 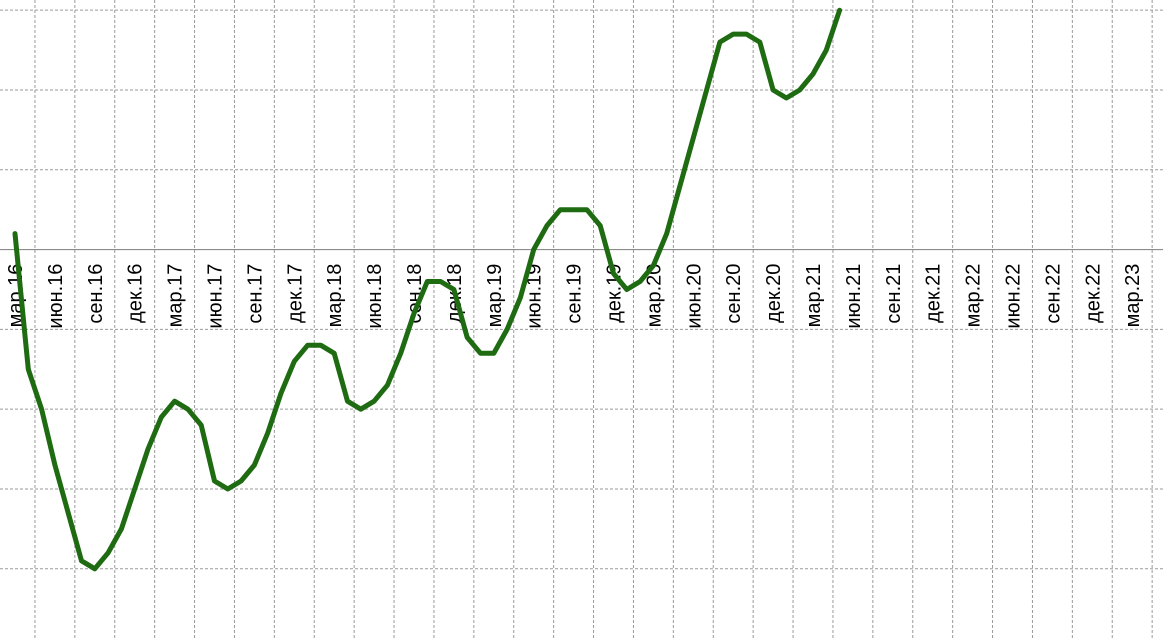 I want to click on x-tick-label: июн.19, so click(x=535, y=296).